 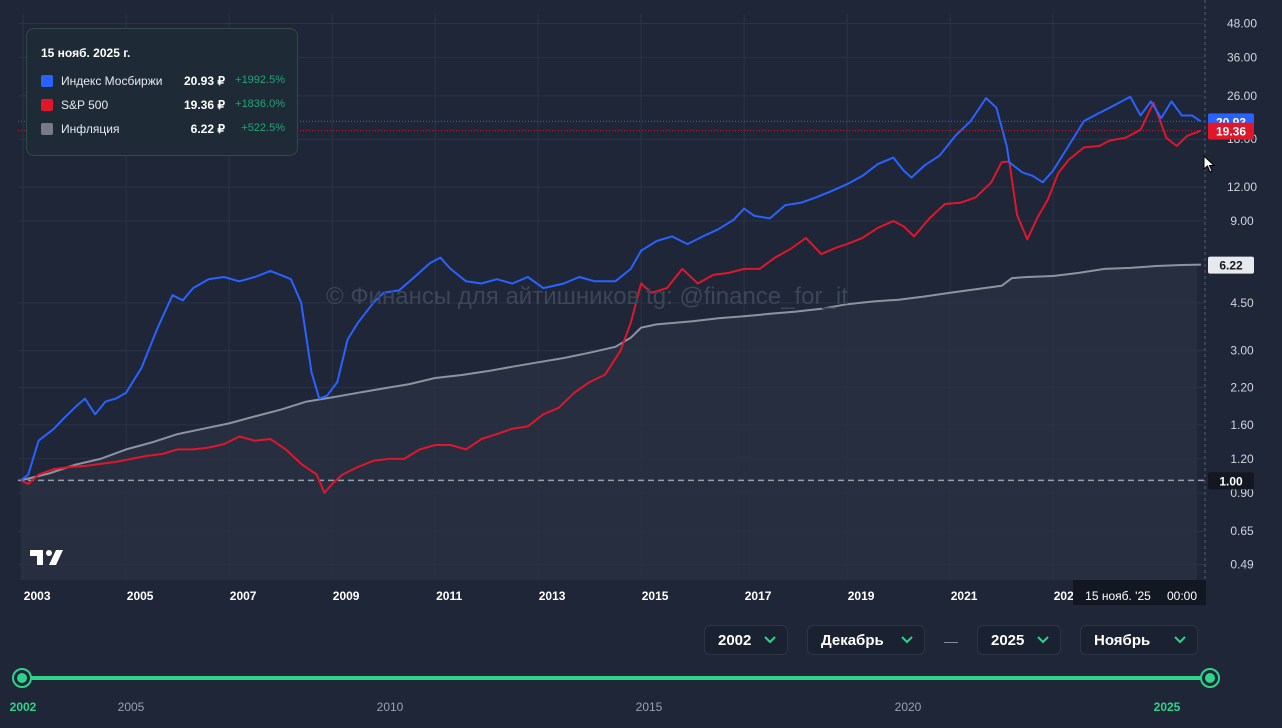 What do you see at coordinates (1242, 96) in the screenshot?
I see `y-tick-label: 26.00` at bounding box center [1242, 96].